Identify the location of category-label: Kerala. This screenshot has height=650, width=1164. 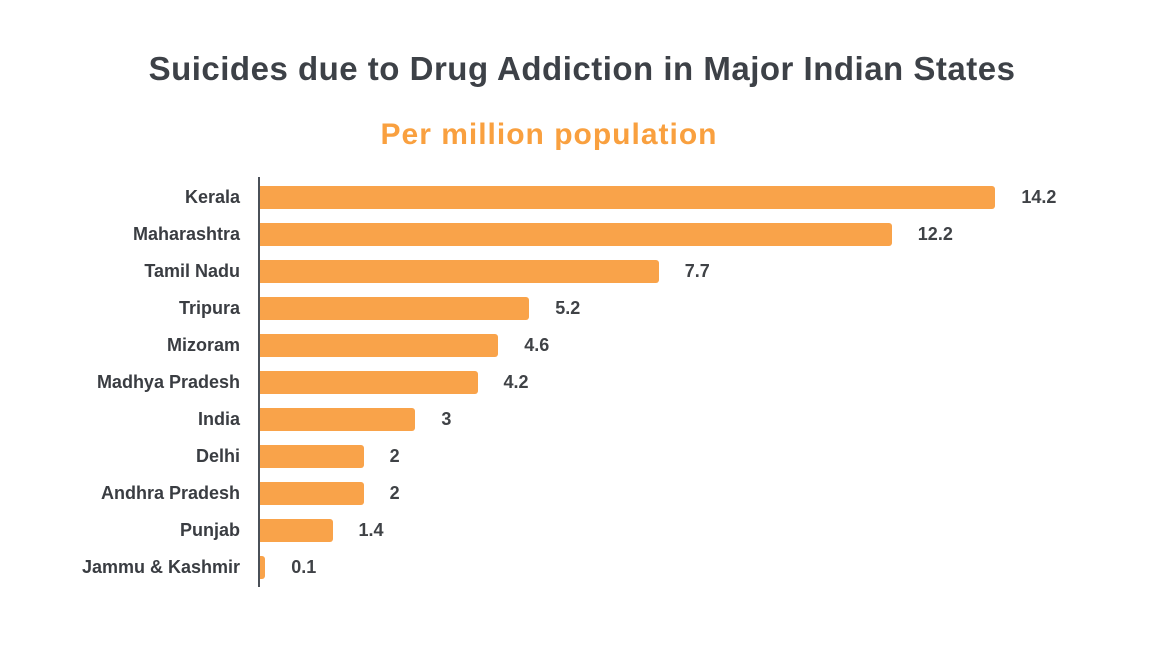
(212, 197).